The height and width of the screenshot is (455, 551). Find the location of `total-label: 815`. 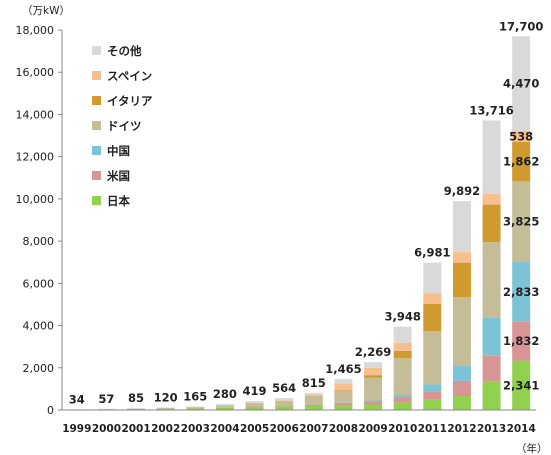

total-label: 815 is located at coordinates (314, 383).